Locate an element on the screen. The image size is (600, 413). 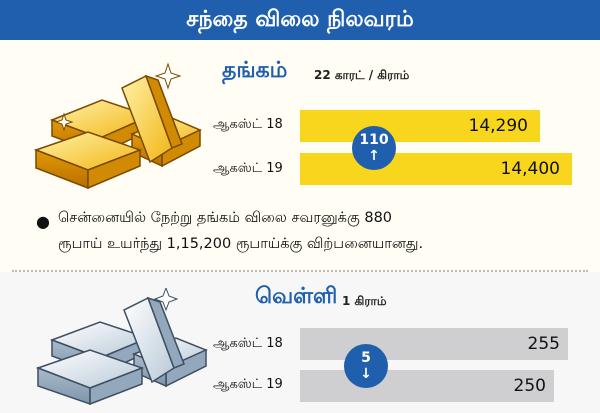
gold-change-amount: 110 is located at coordinates (374, 140).